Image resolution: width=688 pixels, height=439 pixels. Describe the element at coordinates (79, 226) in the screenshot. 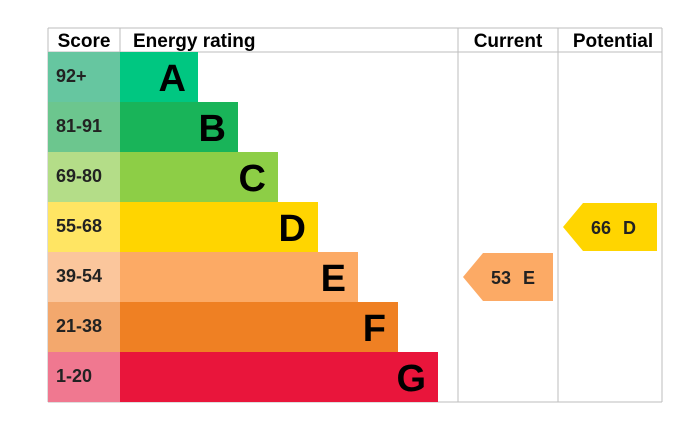

I see `score-label-d: 55-68` at that location.